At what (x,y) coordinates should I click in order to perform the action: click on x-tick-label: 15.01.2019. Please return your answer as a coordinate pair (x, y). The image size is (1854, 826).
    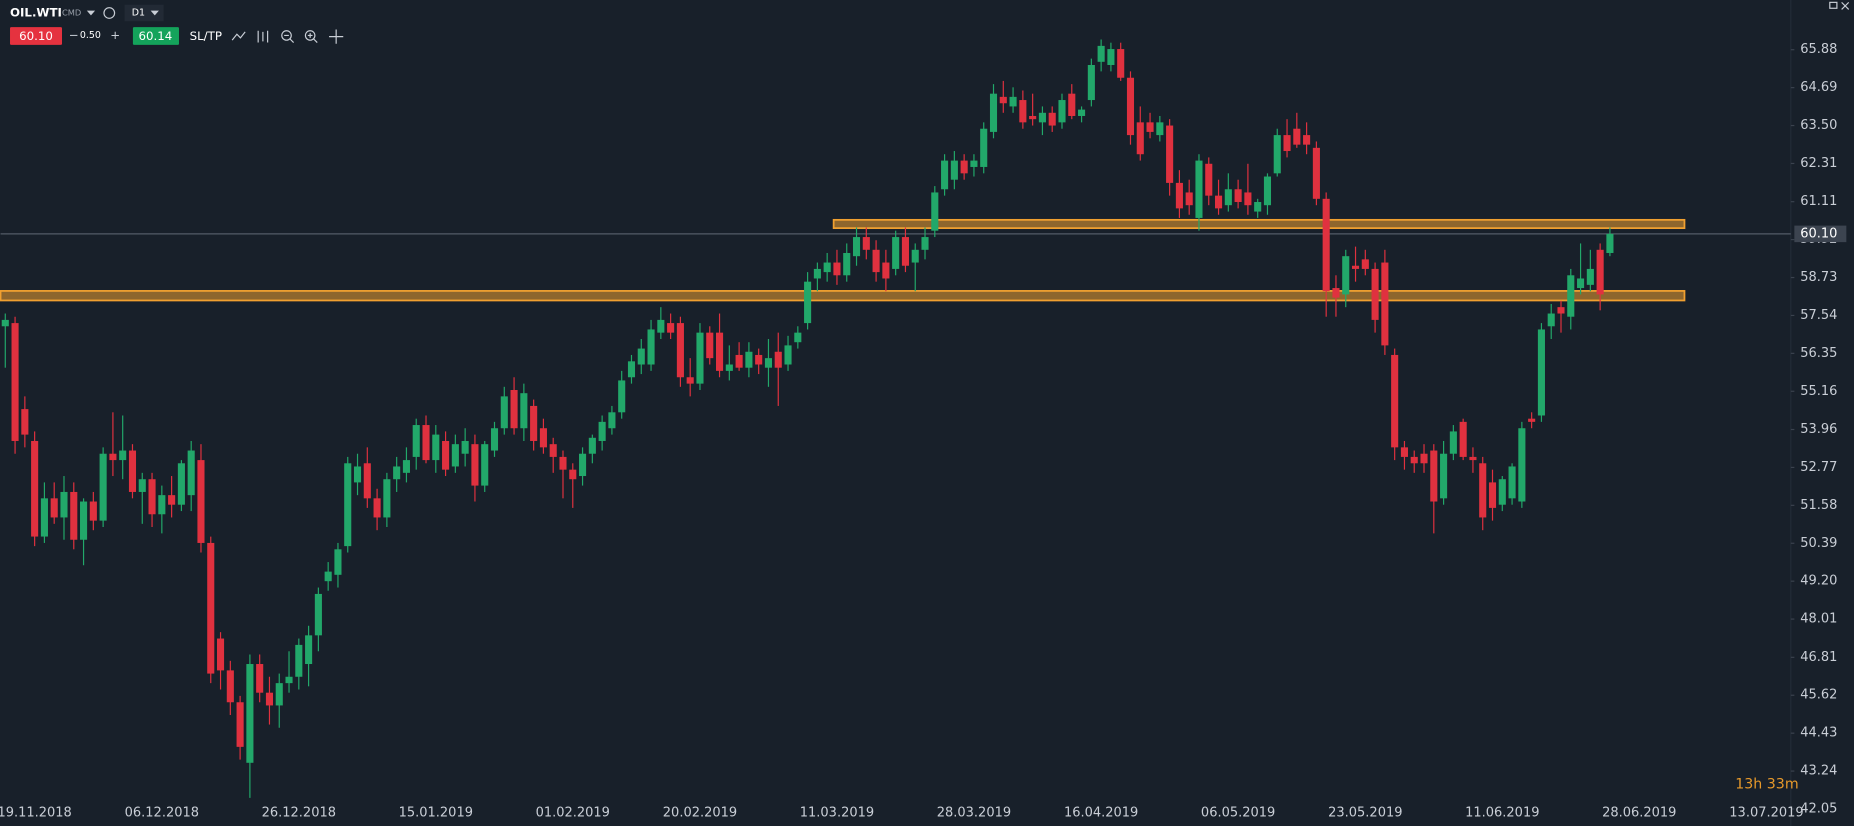
    Looking at the image, I should click on (436, 813).